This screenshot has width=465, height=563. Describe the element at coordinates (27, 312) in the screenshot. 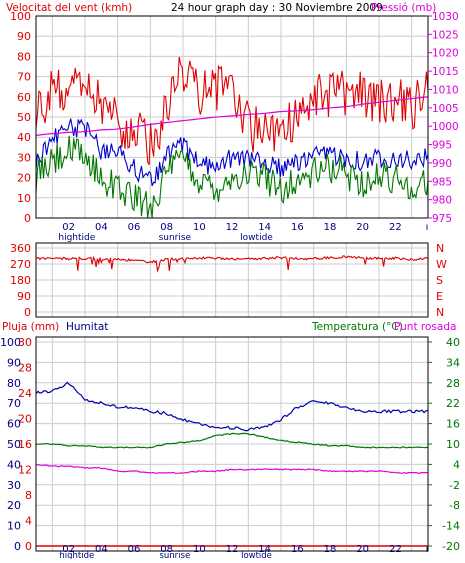

I see `direction-tick-label: 0` at that location.